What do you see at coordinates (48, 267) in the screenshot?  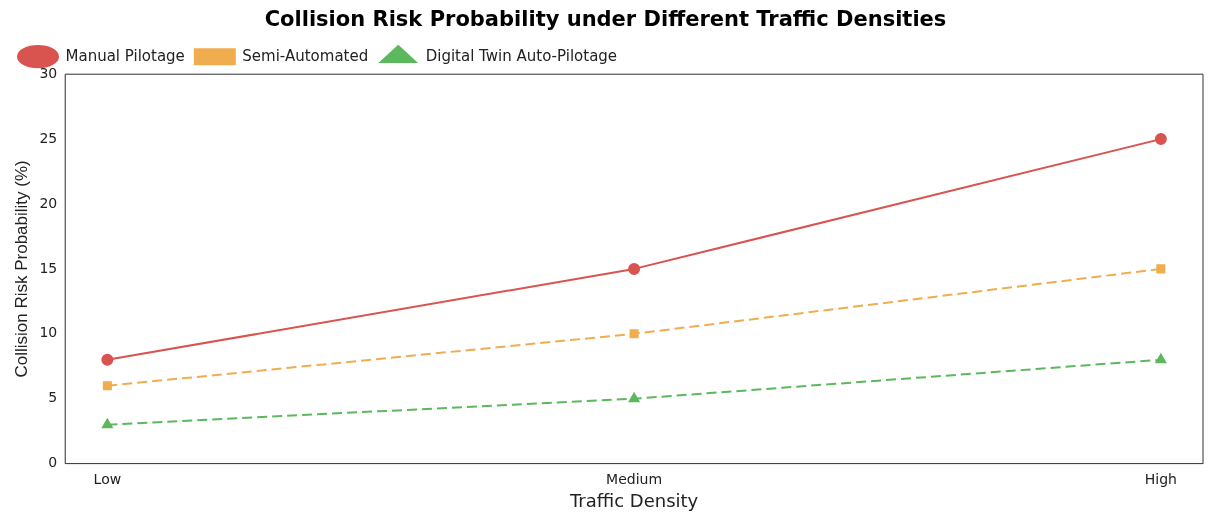 I see `y-tick-label: 15` at bounding box center [48, 267].